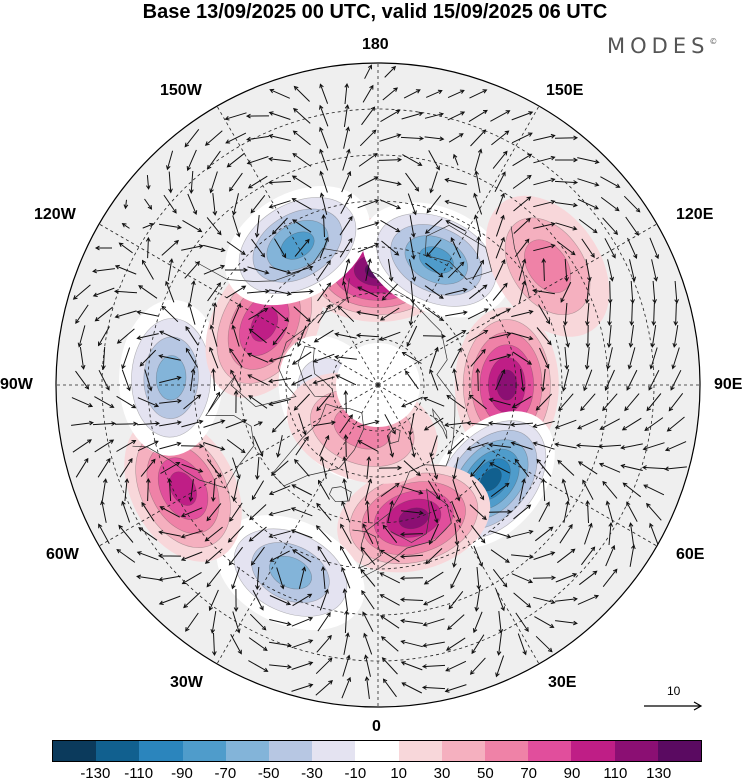 This screenshot has width=750, height=783. Describe the element at coordinates (181, 90) in the screenshot. I see `lon-label-150w: 150W` at that location.